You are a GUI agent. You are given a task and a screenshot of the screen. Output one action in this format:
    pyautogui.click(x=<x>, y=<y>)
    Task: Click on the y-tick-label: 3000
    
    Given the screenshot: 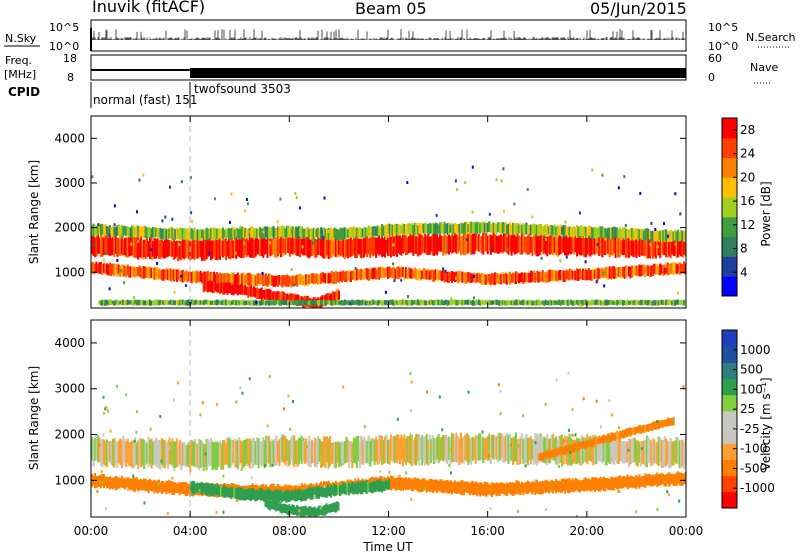 What is the action you would take?
    pyautogui.click(x=69, y=183)
    